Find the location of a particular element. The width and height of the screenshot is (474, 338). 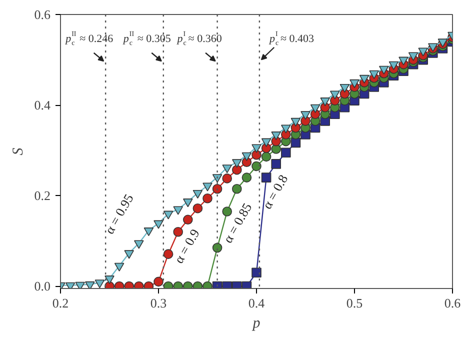

text: α = 0.85 is located at coordinates (237, 223).